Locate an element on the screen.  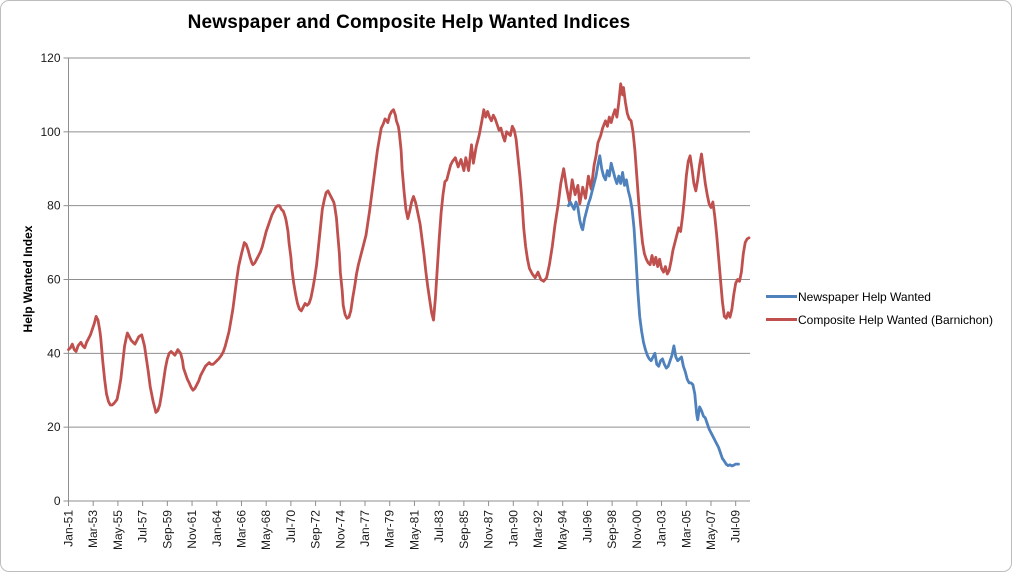
x-tick-label: Nov-74 is located at coordinates (340, 529).